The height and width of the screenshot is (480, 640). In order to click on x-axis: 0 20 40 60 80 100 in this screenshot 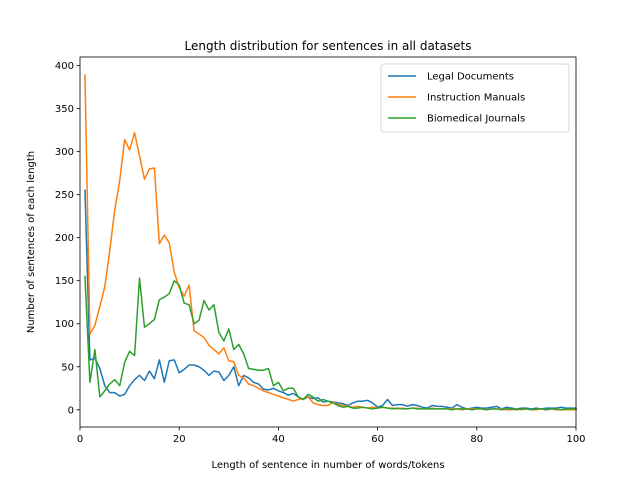, I will do `click(331, 436)`.